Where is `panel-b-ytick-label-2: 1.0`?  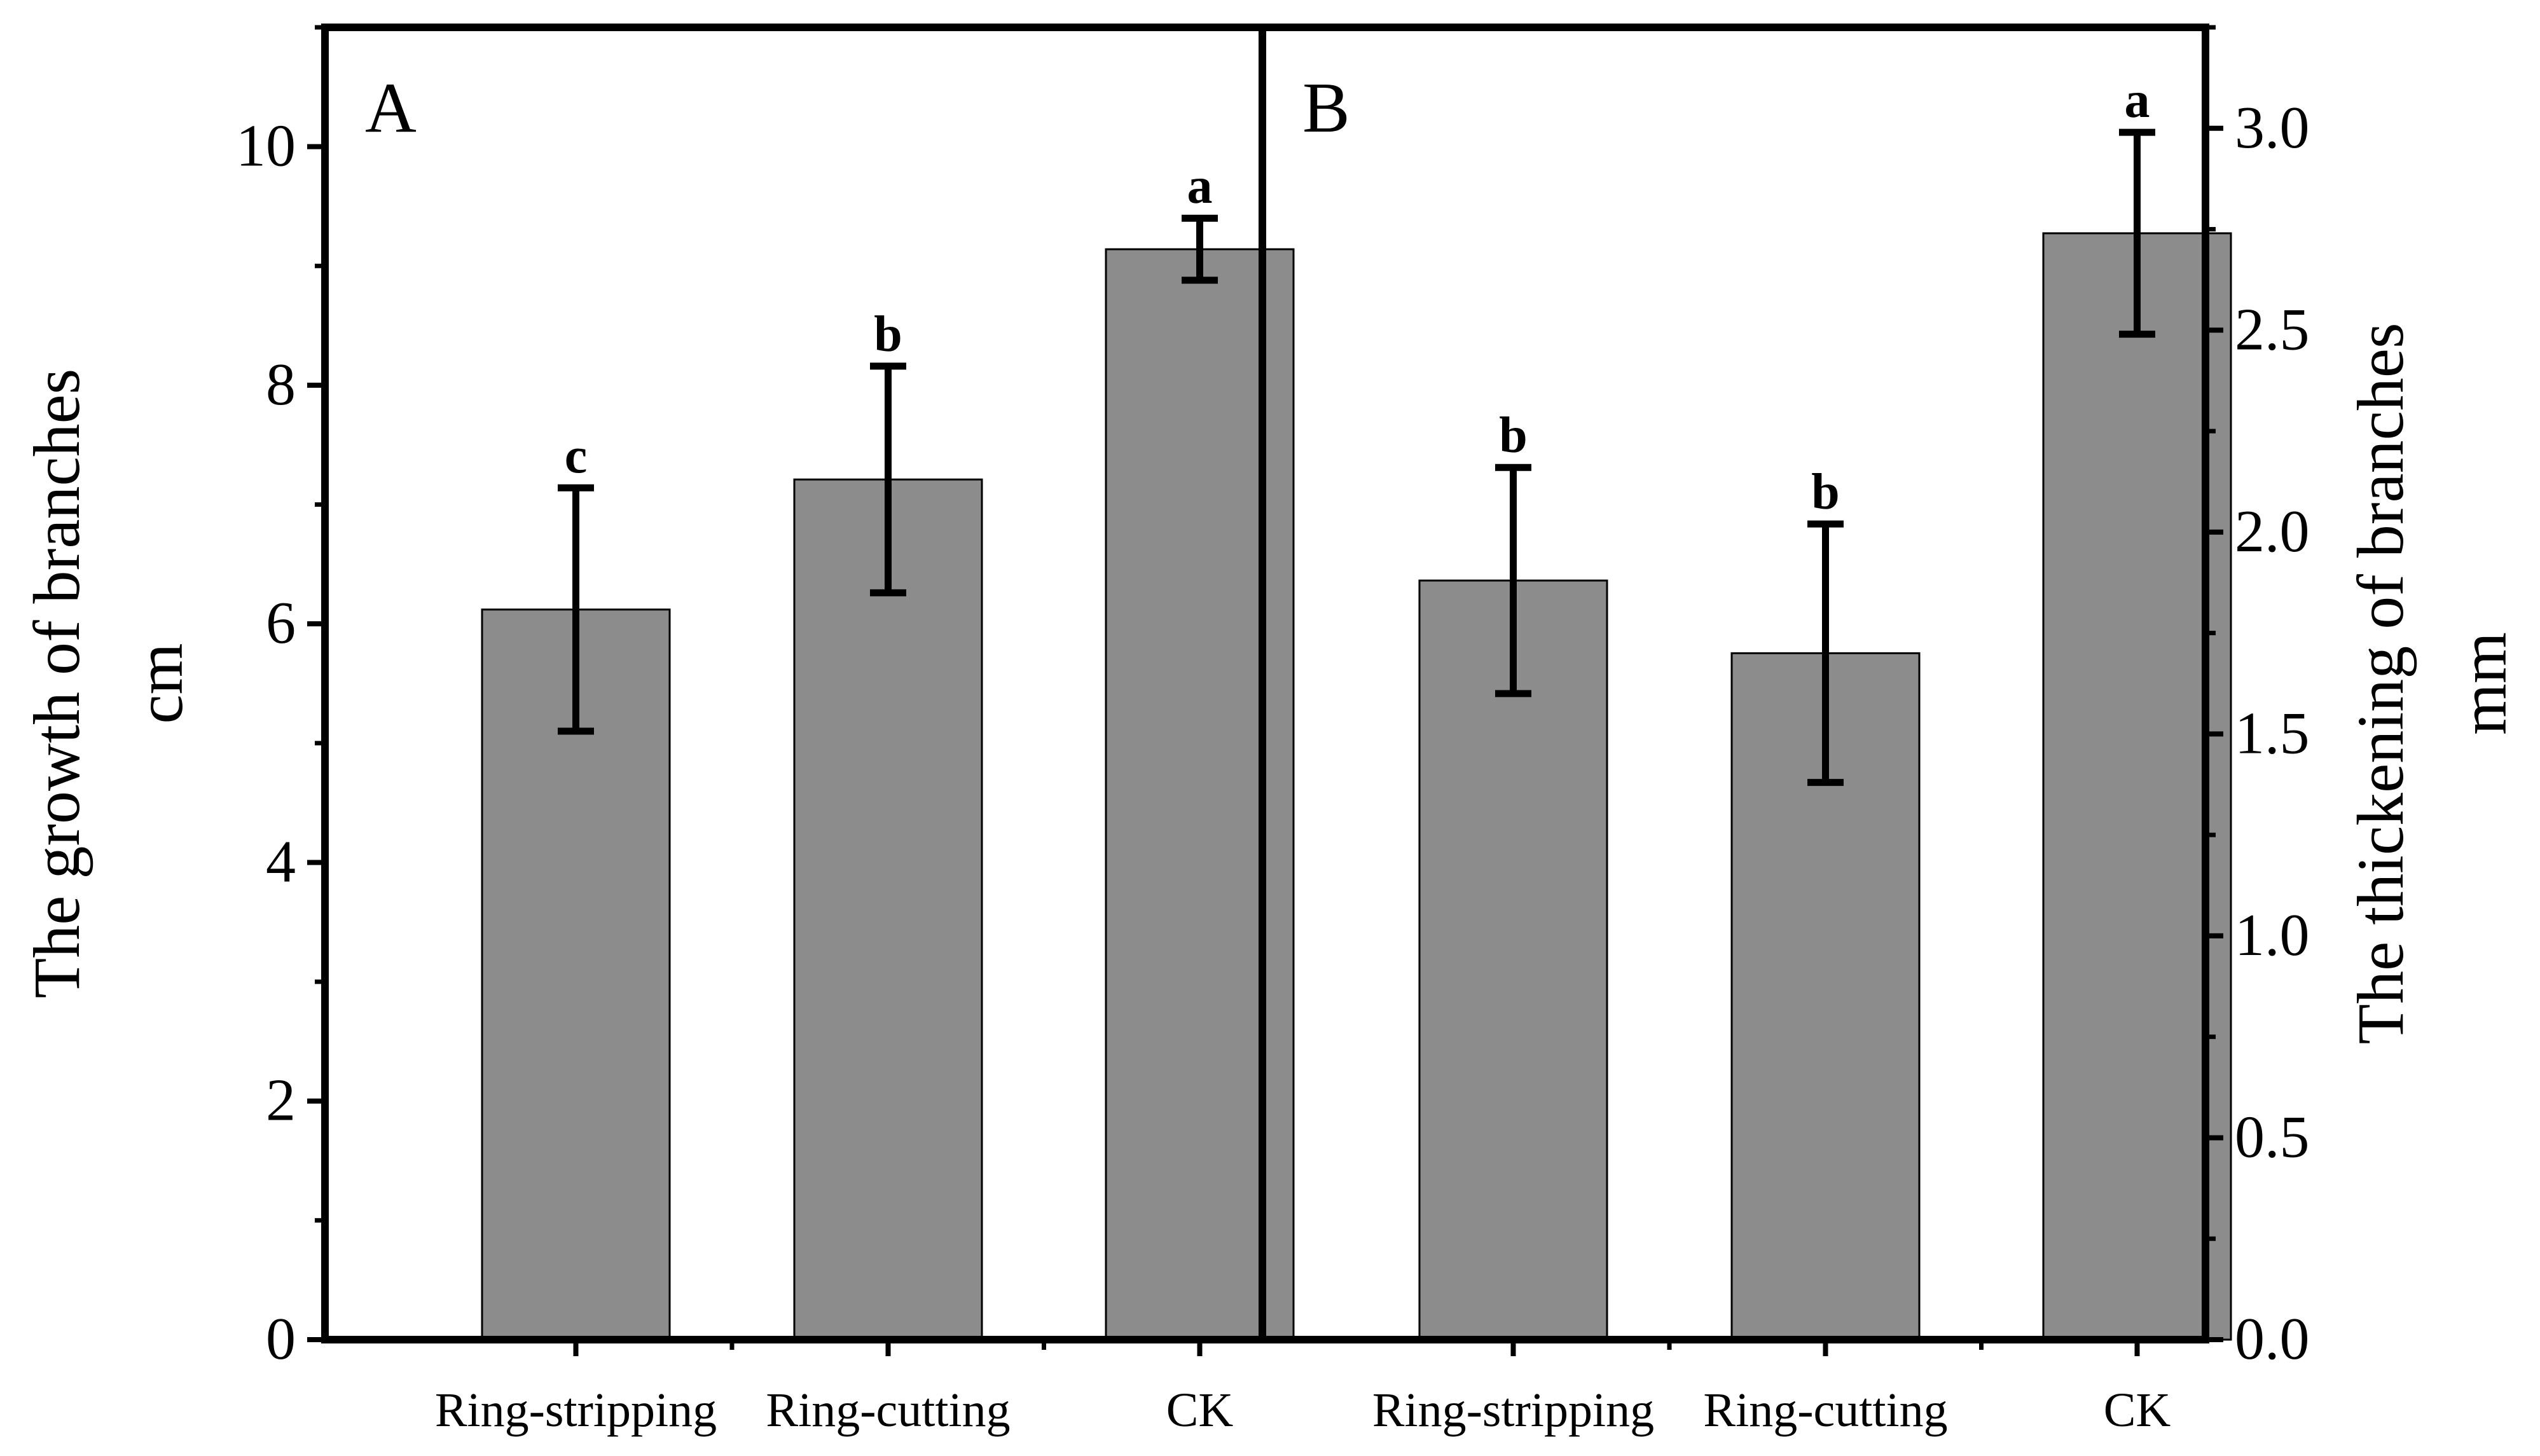
panel-b-ytick-label-2: 1.0 is located at coordinates (2272, 935).